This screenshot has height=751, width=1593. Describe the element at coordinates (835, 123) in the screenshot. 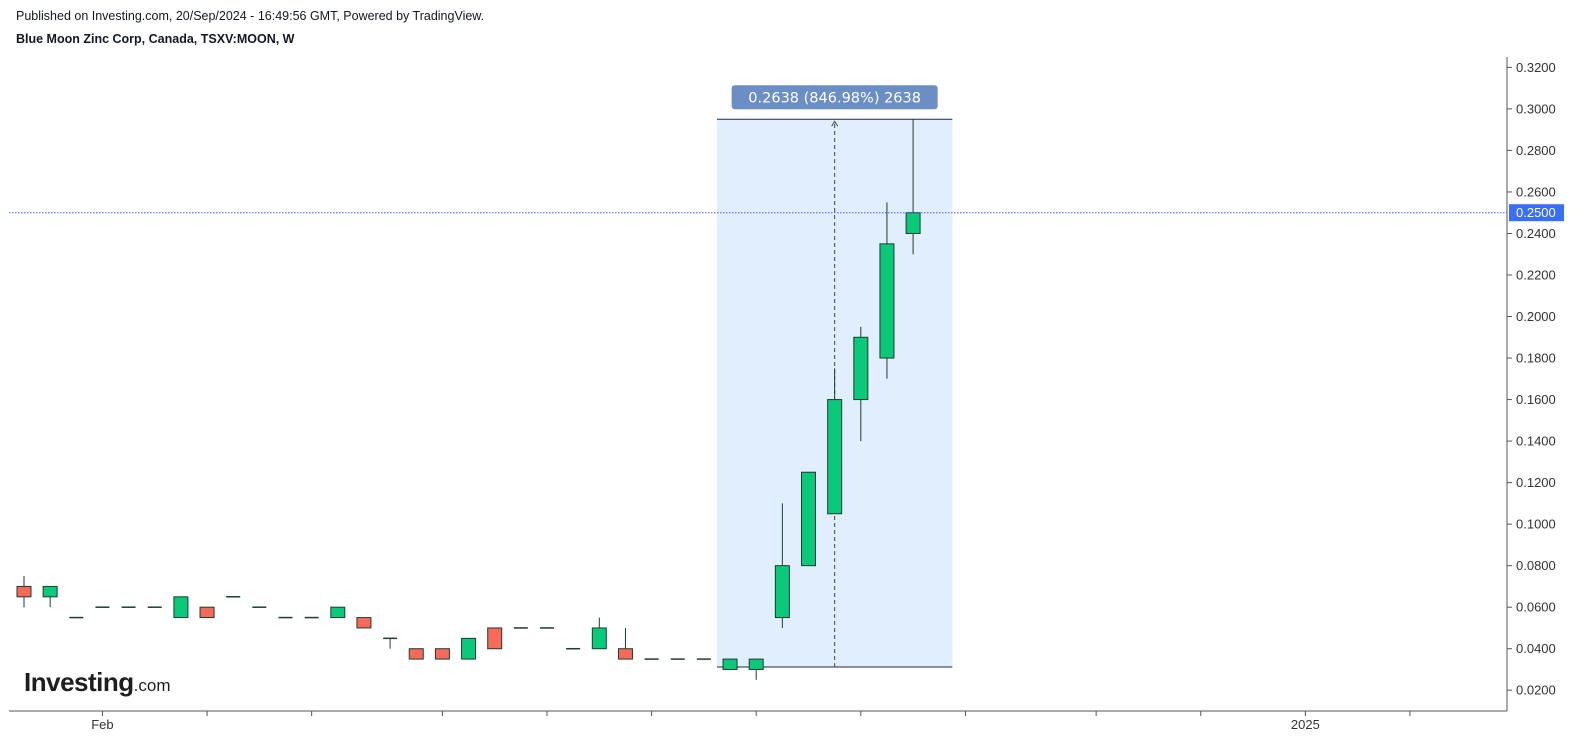

I see `measure-arrow-icon` at that location.